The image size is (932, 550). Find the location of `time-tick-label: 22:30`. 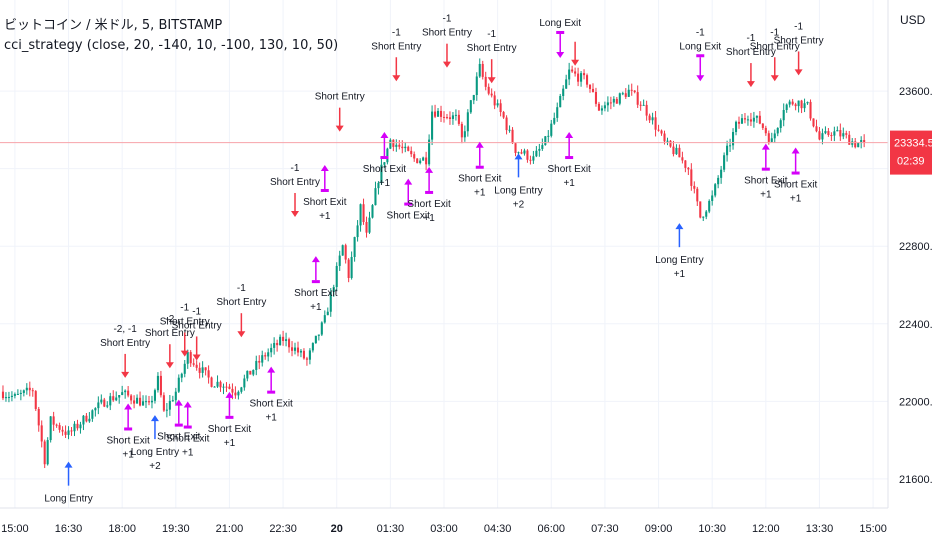

time-tick-label: 22:30 is located at coordinates (283, 529).